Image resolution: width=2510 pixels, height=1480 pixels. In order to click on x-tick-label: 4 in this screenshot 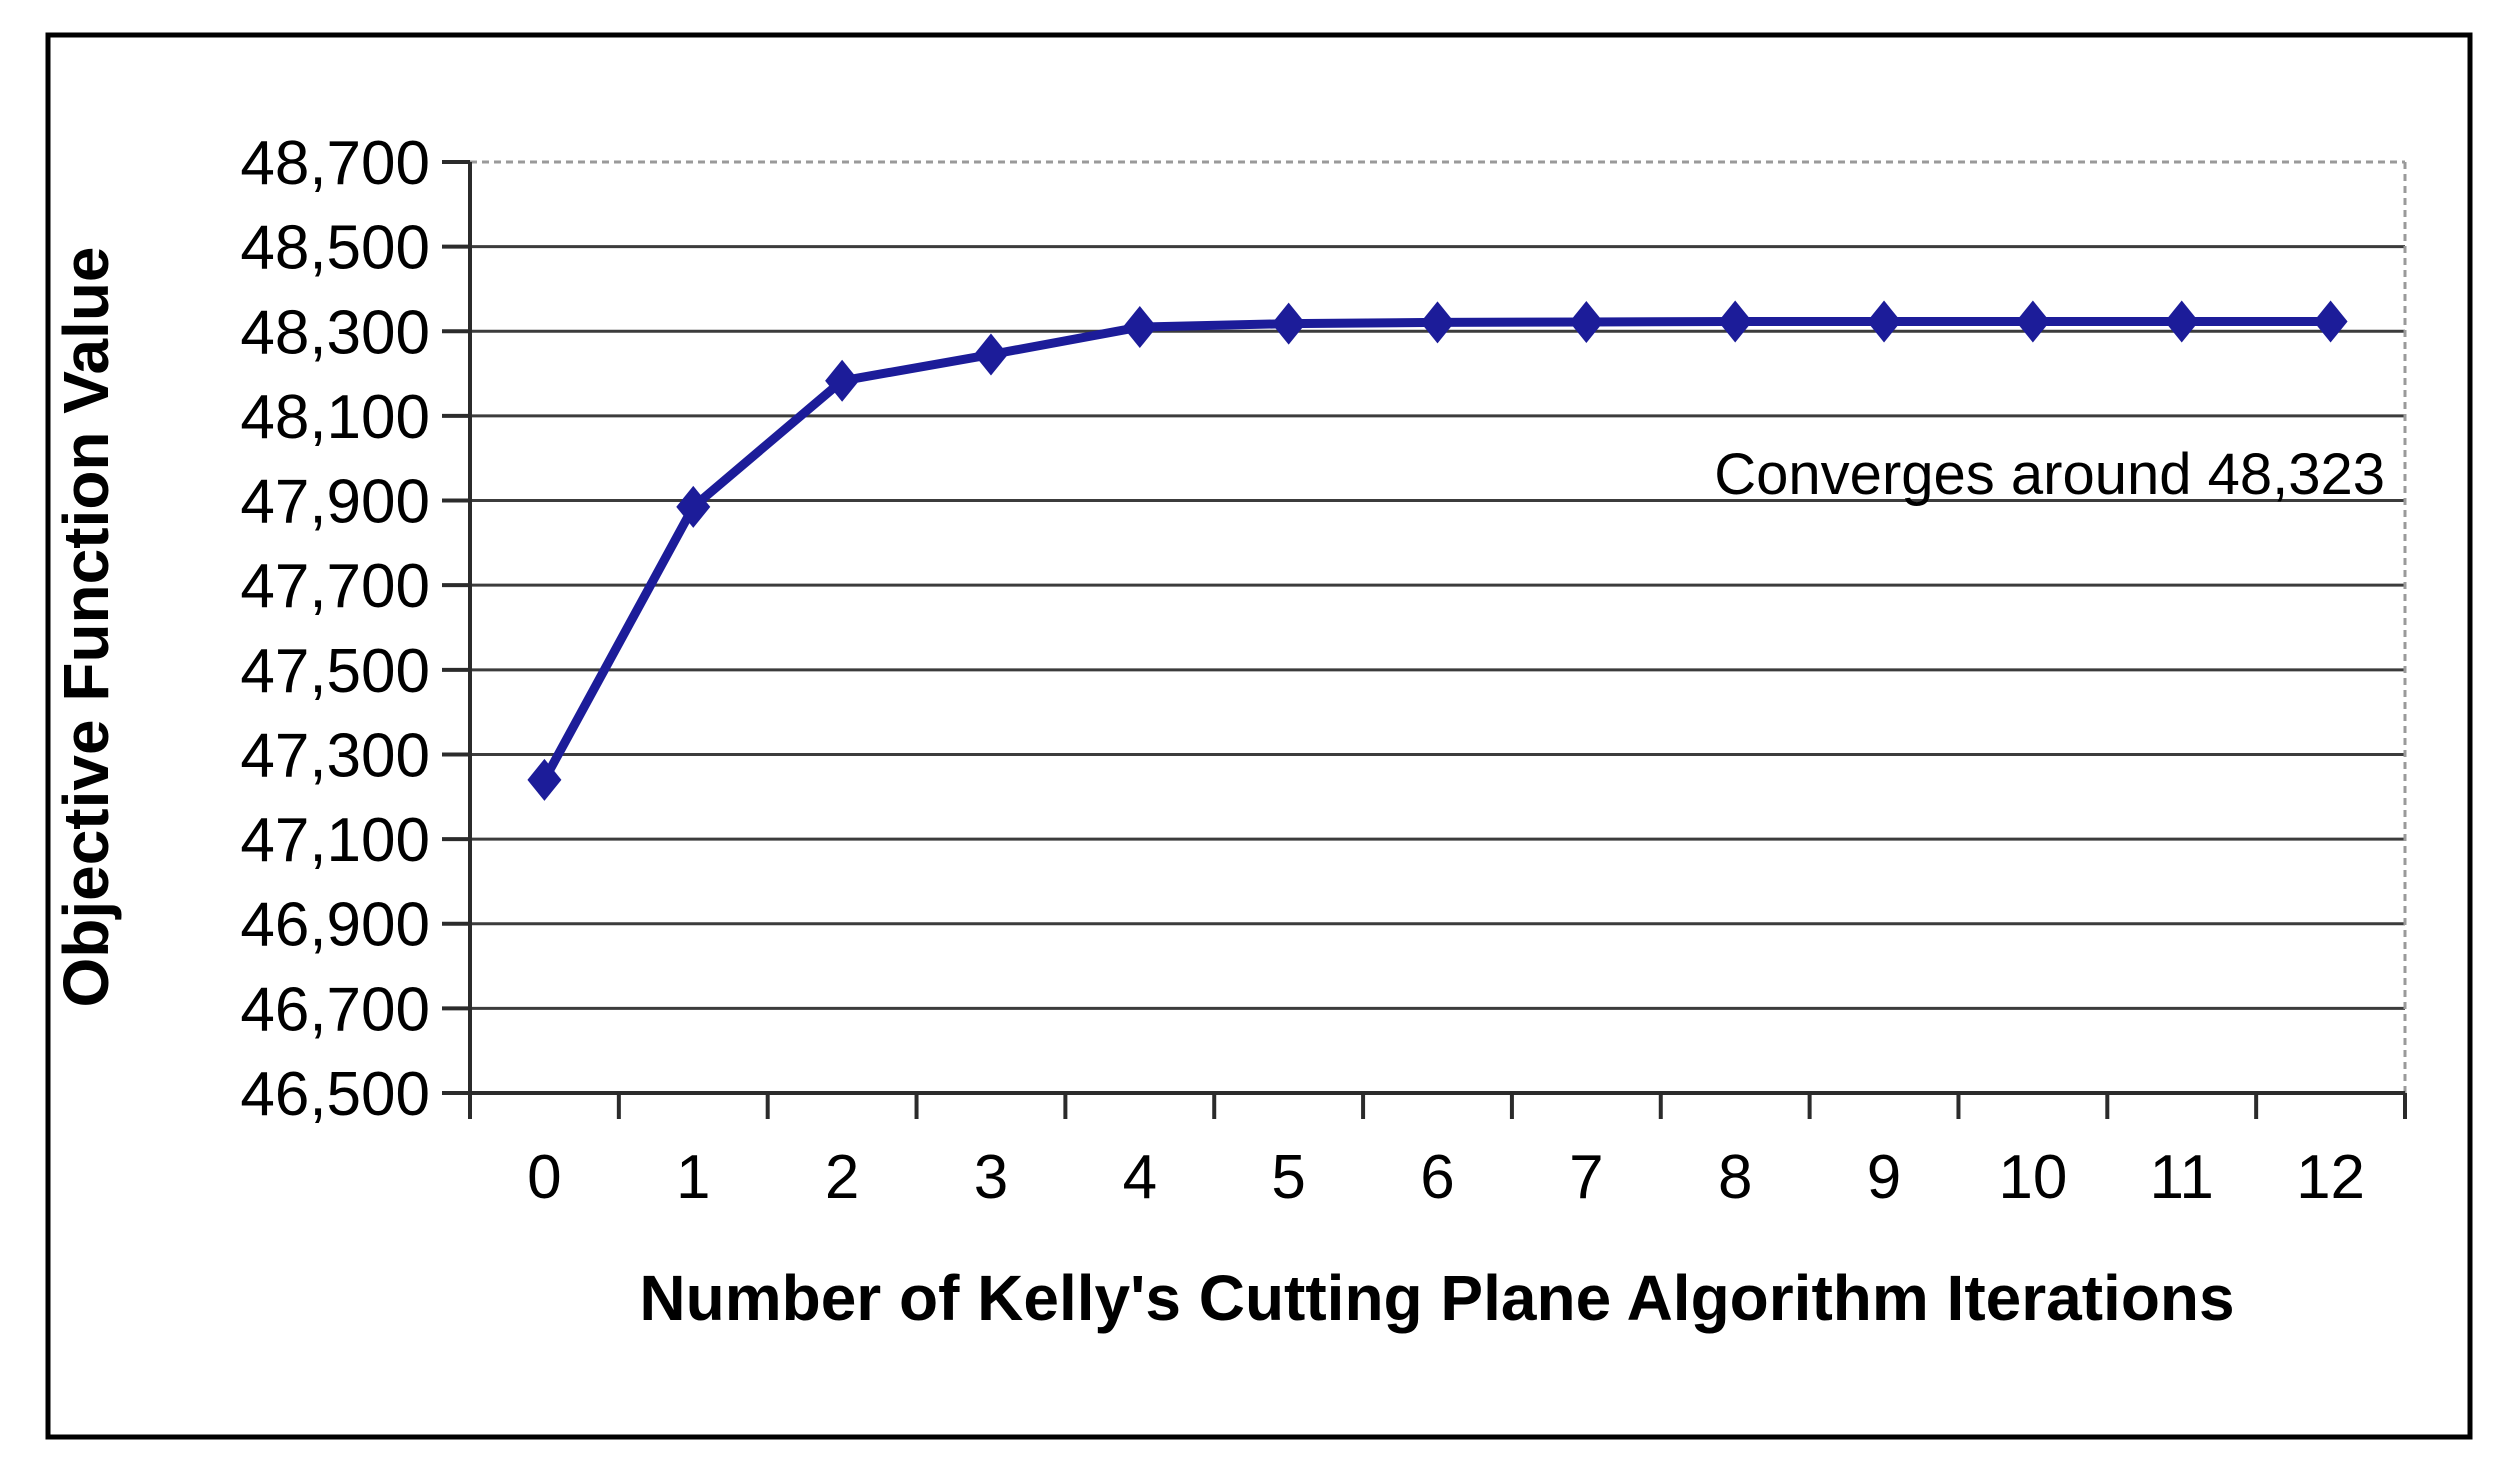, I will do `click(1140, 1177)`.